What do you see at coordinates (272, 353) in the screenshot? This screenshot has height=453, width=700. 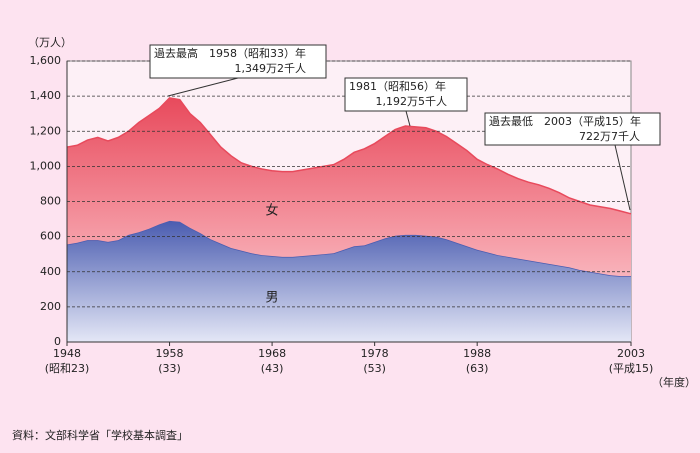 I see `x-tick-label: 1968` at bounding box center [272, 353].